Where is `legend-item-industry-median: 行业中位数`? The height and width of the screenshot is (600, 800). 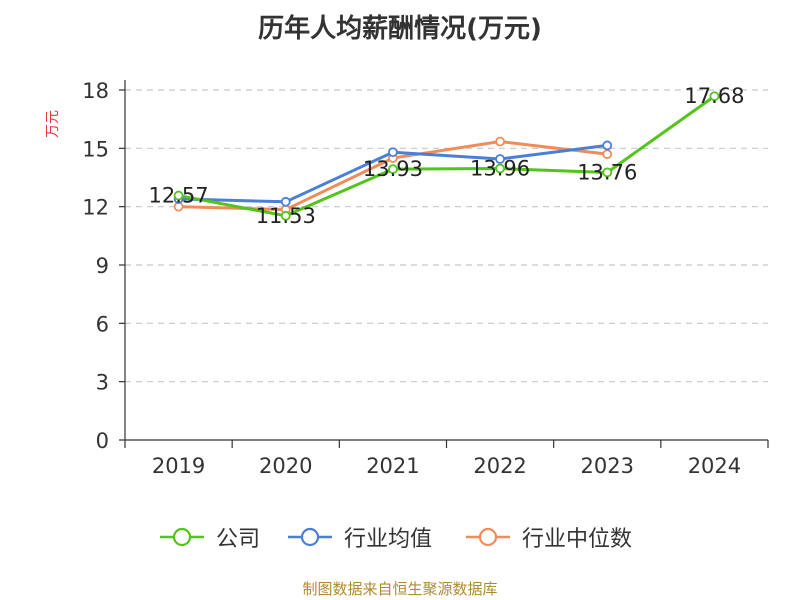
legend-item-industry-median: 行业中位数 is located at coordinates (548, 537).